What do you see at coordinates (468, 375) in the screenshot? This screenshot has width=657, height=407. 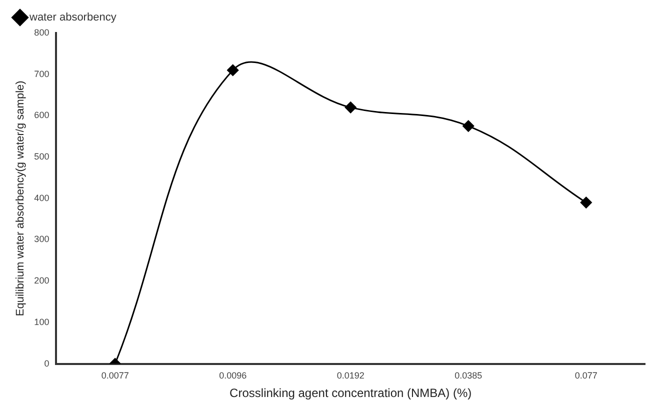 I see `x-tick-label: 0.0385` at bounding box center [468, 375].